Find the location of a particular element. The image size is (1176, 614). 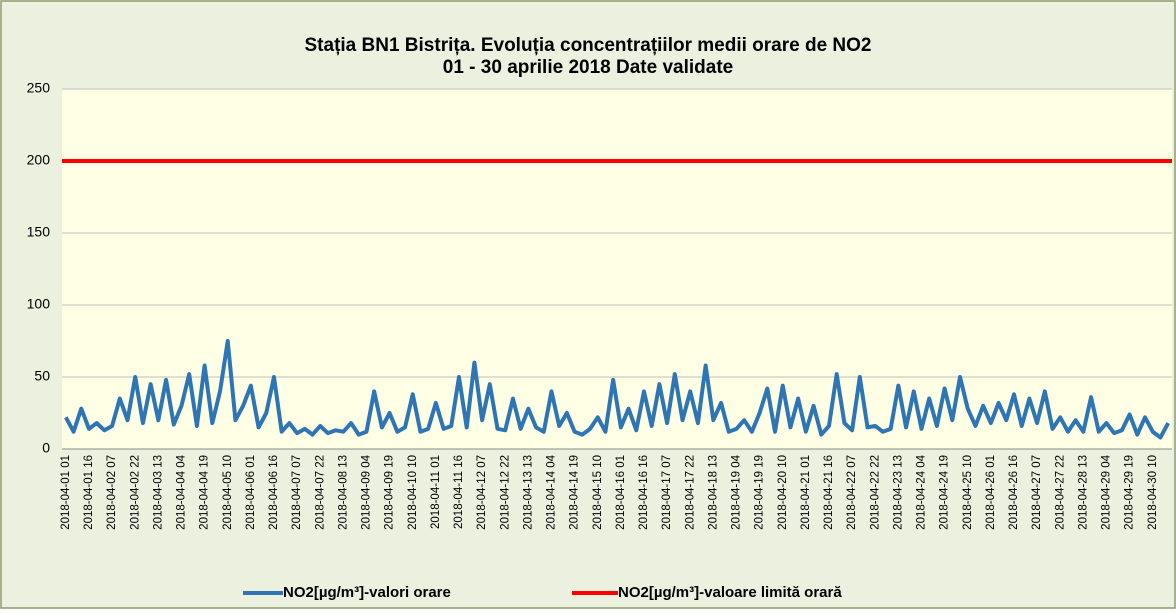

x-tick-label: 2018-04-07 22 is located at coordinates (320, 492).